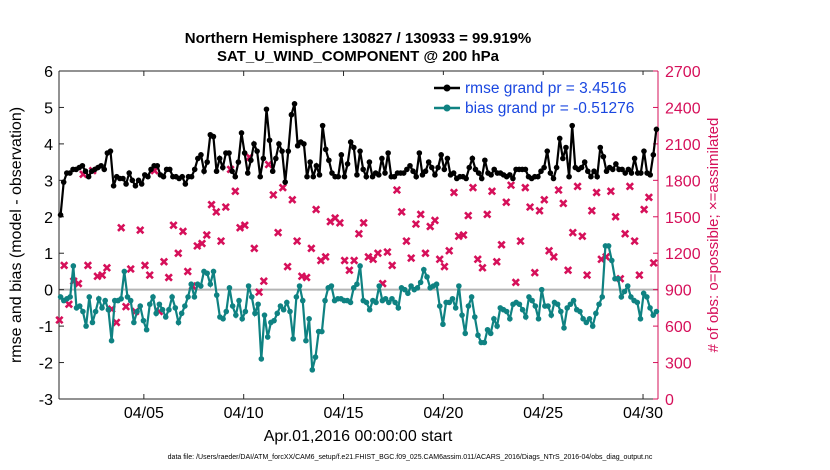  I want to click on y-tick-label: 6, so click(48, 72).